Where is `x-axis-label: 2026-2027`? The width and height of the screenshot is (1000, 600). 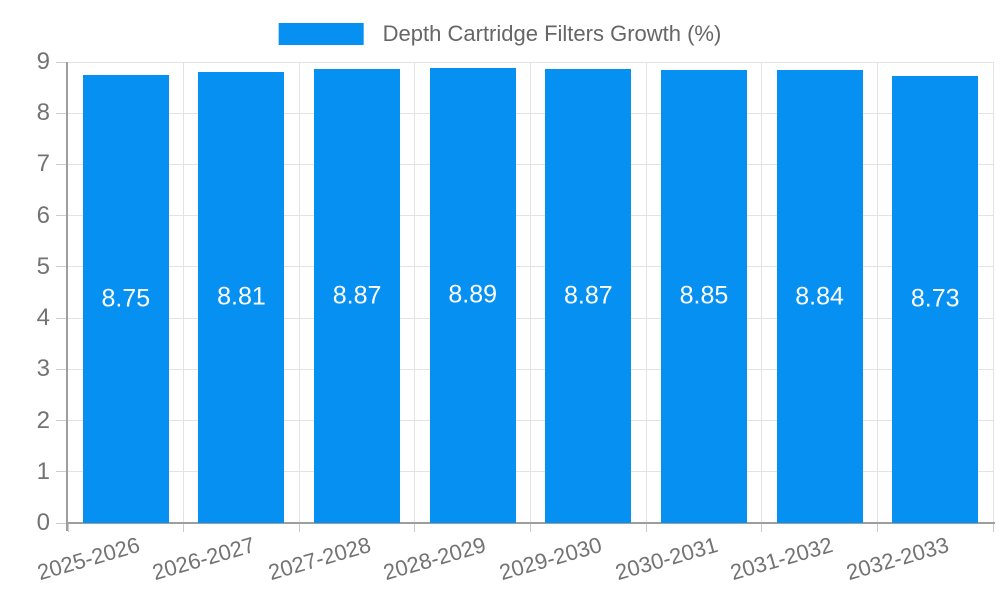 x-axis-label: 2026-2027 is located at coordinates (203, 559).